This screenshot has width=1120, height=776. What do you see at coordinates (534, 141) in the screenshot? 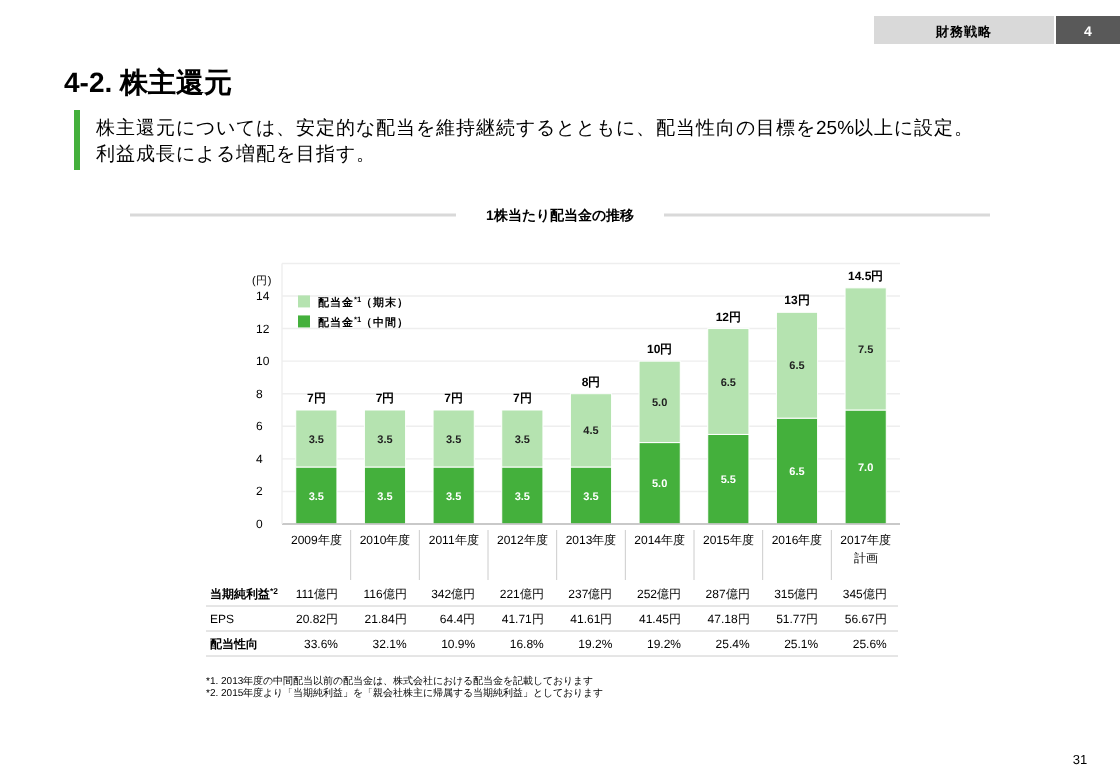
I see `text: 株主還元については、安定的な配当を維持継続するとともに、配当性向の目標を25%以上に設定。利益成長による増配を目指す。` at bounding box center [534, 141].